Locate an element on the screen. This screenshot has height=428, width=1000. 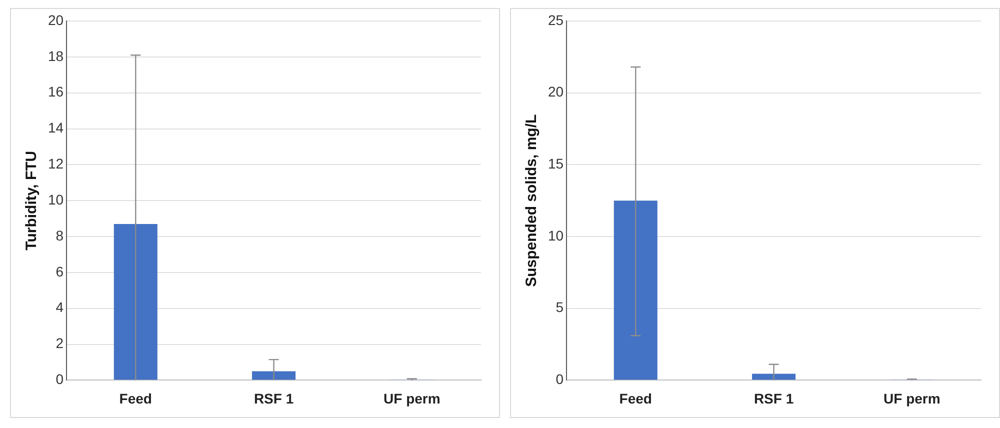
y-tick-label: 14 is located at coordinates (56, 128).